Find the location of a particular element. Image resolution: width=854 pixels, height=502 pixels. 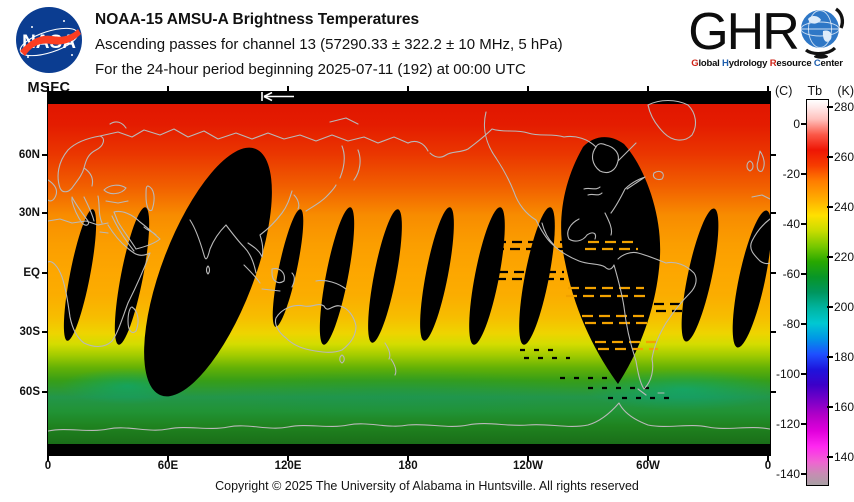

lon-label-60E: 60E is located at coordinates (168, 466).